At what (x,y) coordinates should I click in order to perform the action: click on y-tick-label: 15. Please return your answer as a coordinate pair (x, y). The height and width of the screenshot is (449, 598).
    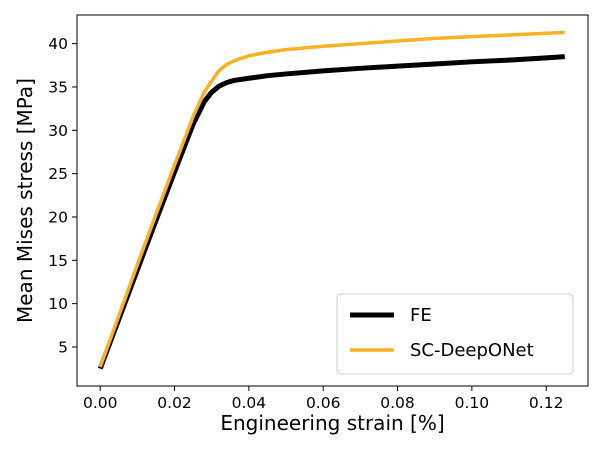
    Looking at the image, I should click on (58, 261).